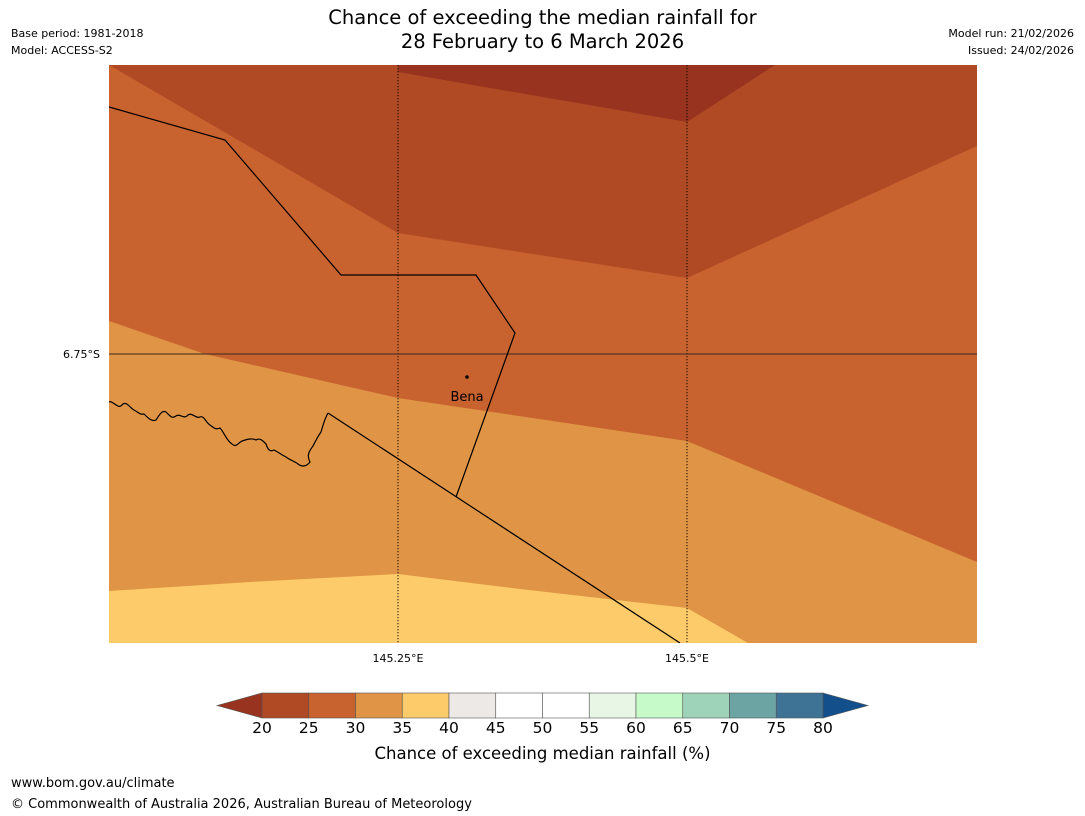  I want to click on colorbar-tick-labels: 20 25 30 35 40 45 50 55 60 65 70 75 80, so click(542, 729).